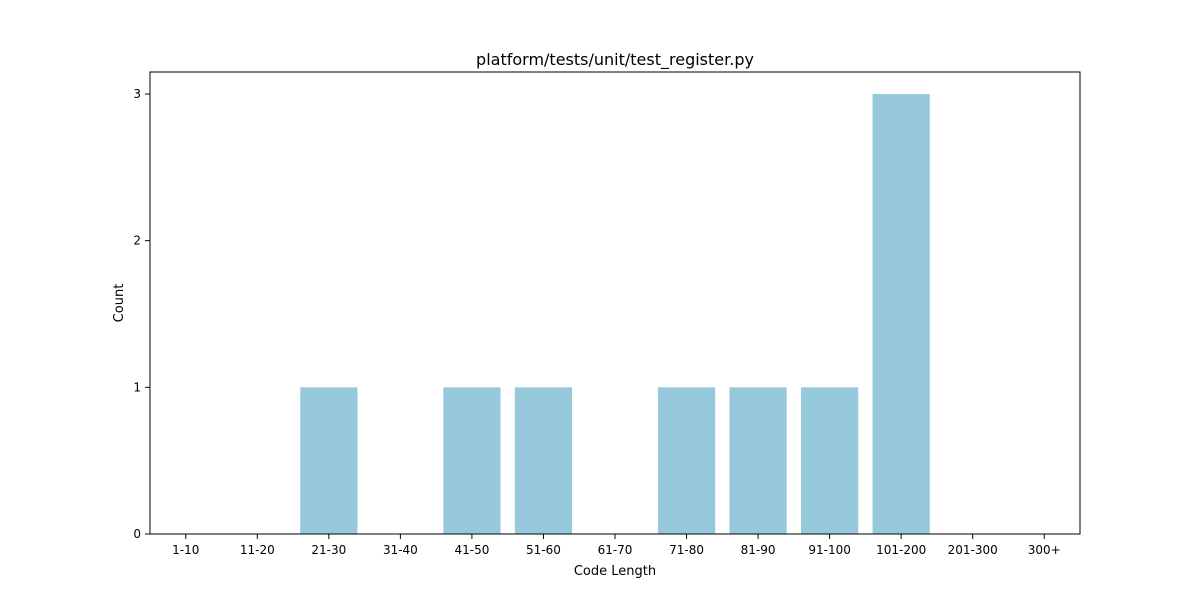 The image size is (1200, 600). I want to click on x-tick-label: 1-10, so click(185, 550).